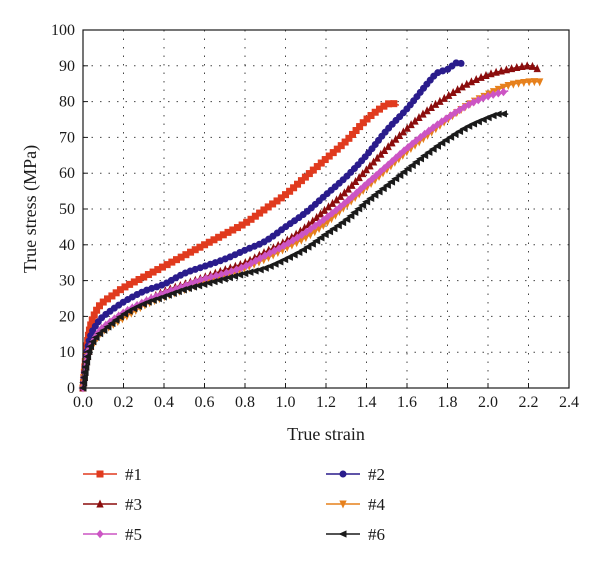 The height and width of the screenshot is (561, 600). I want to click on y-tick-label: 20, so click(67, 316).